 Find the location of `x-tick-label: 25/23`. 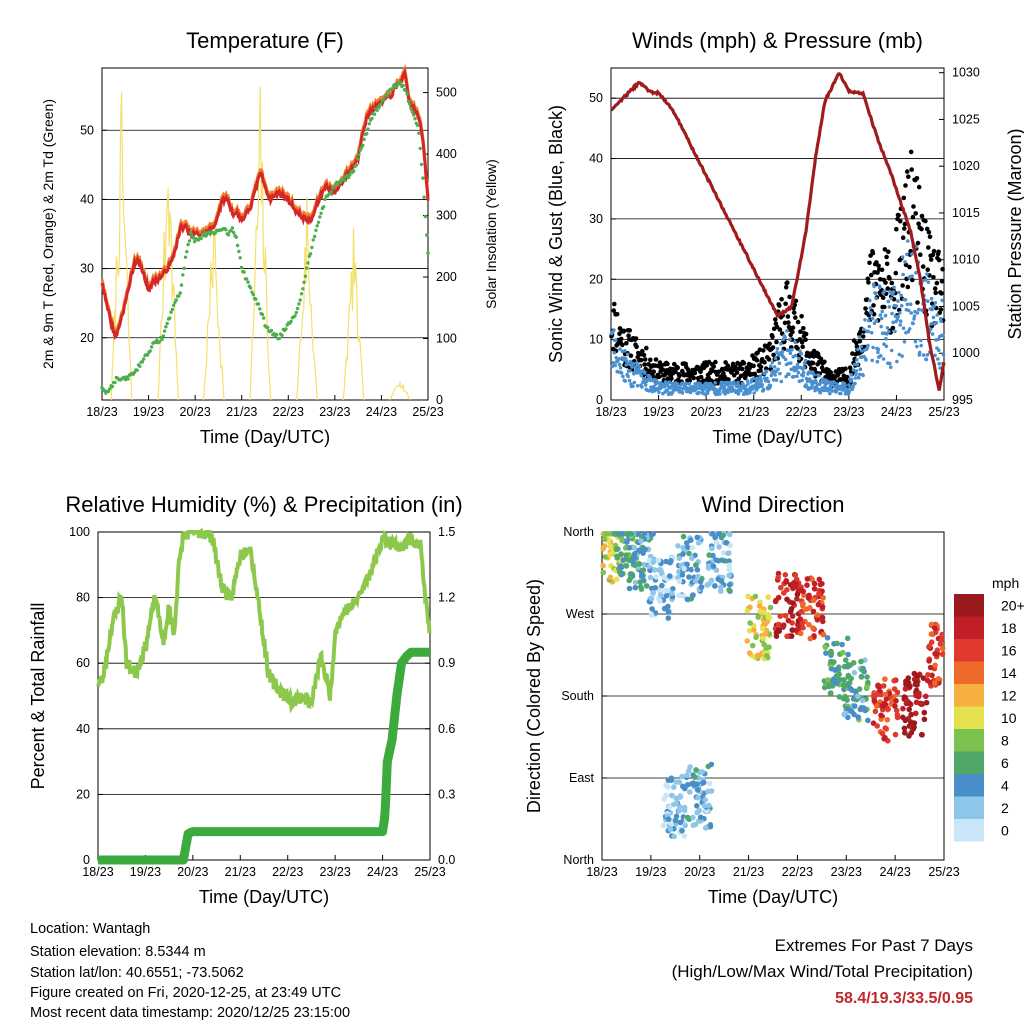

x-tick-label: 25/23 is located at coordinates (429, 872).